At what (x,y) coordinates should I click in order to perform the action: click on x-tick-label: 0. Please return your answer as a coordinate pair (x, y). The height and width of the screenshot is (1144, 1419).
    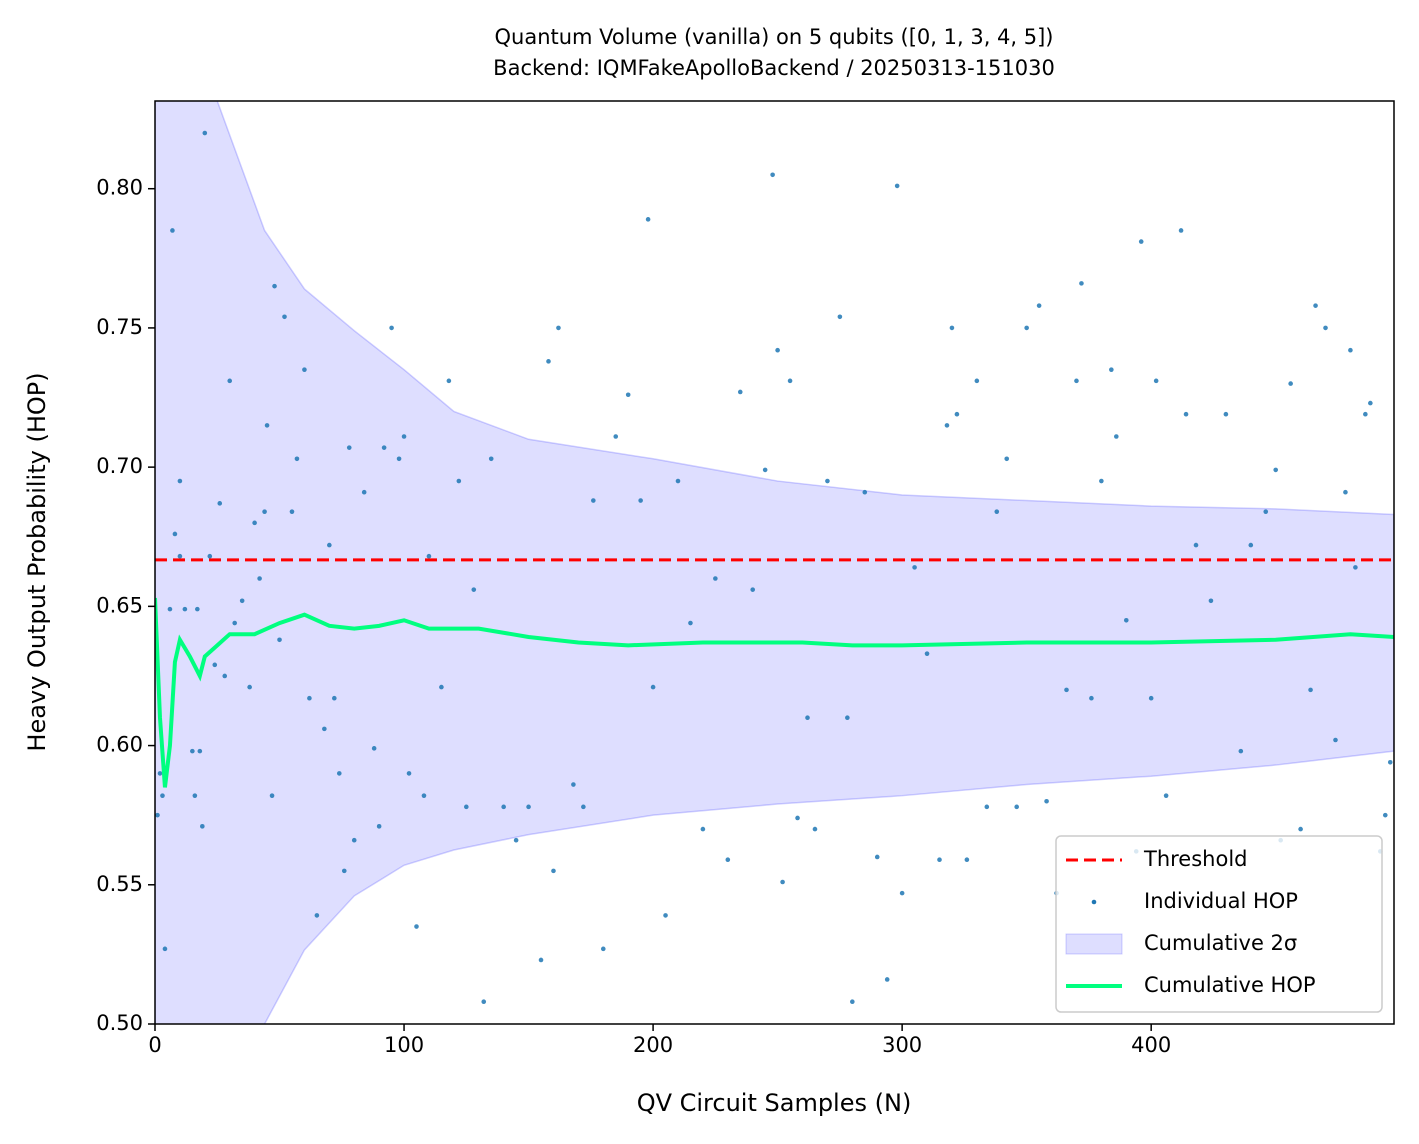
    Looking at the image, I should click on (154, 1045).